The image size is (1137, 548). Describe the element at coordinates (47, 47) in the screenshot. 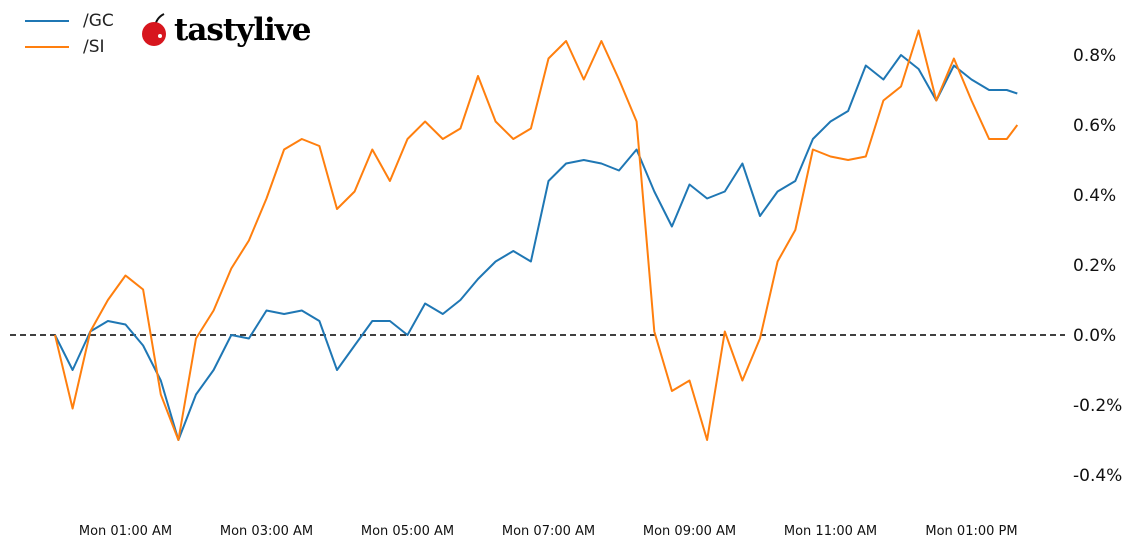

I see `legend-swatch-si` at that location.